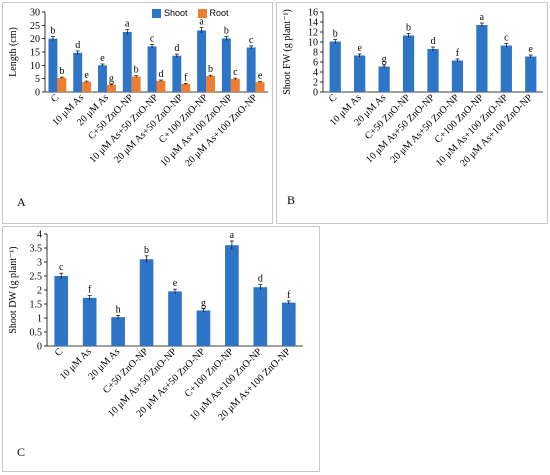  Describe the element at coordinates (36, 305) in the screenshot. I see `y-tick-label-c-3: 1.5` at that location.